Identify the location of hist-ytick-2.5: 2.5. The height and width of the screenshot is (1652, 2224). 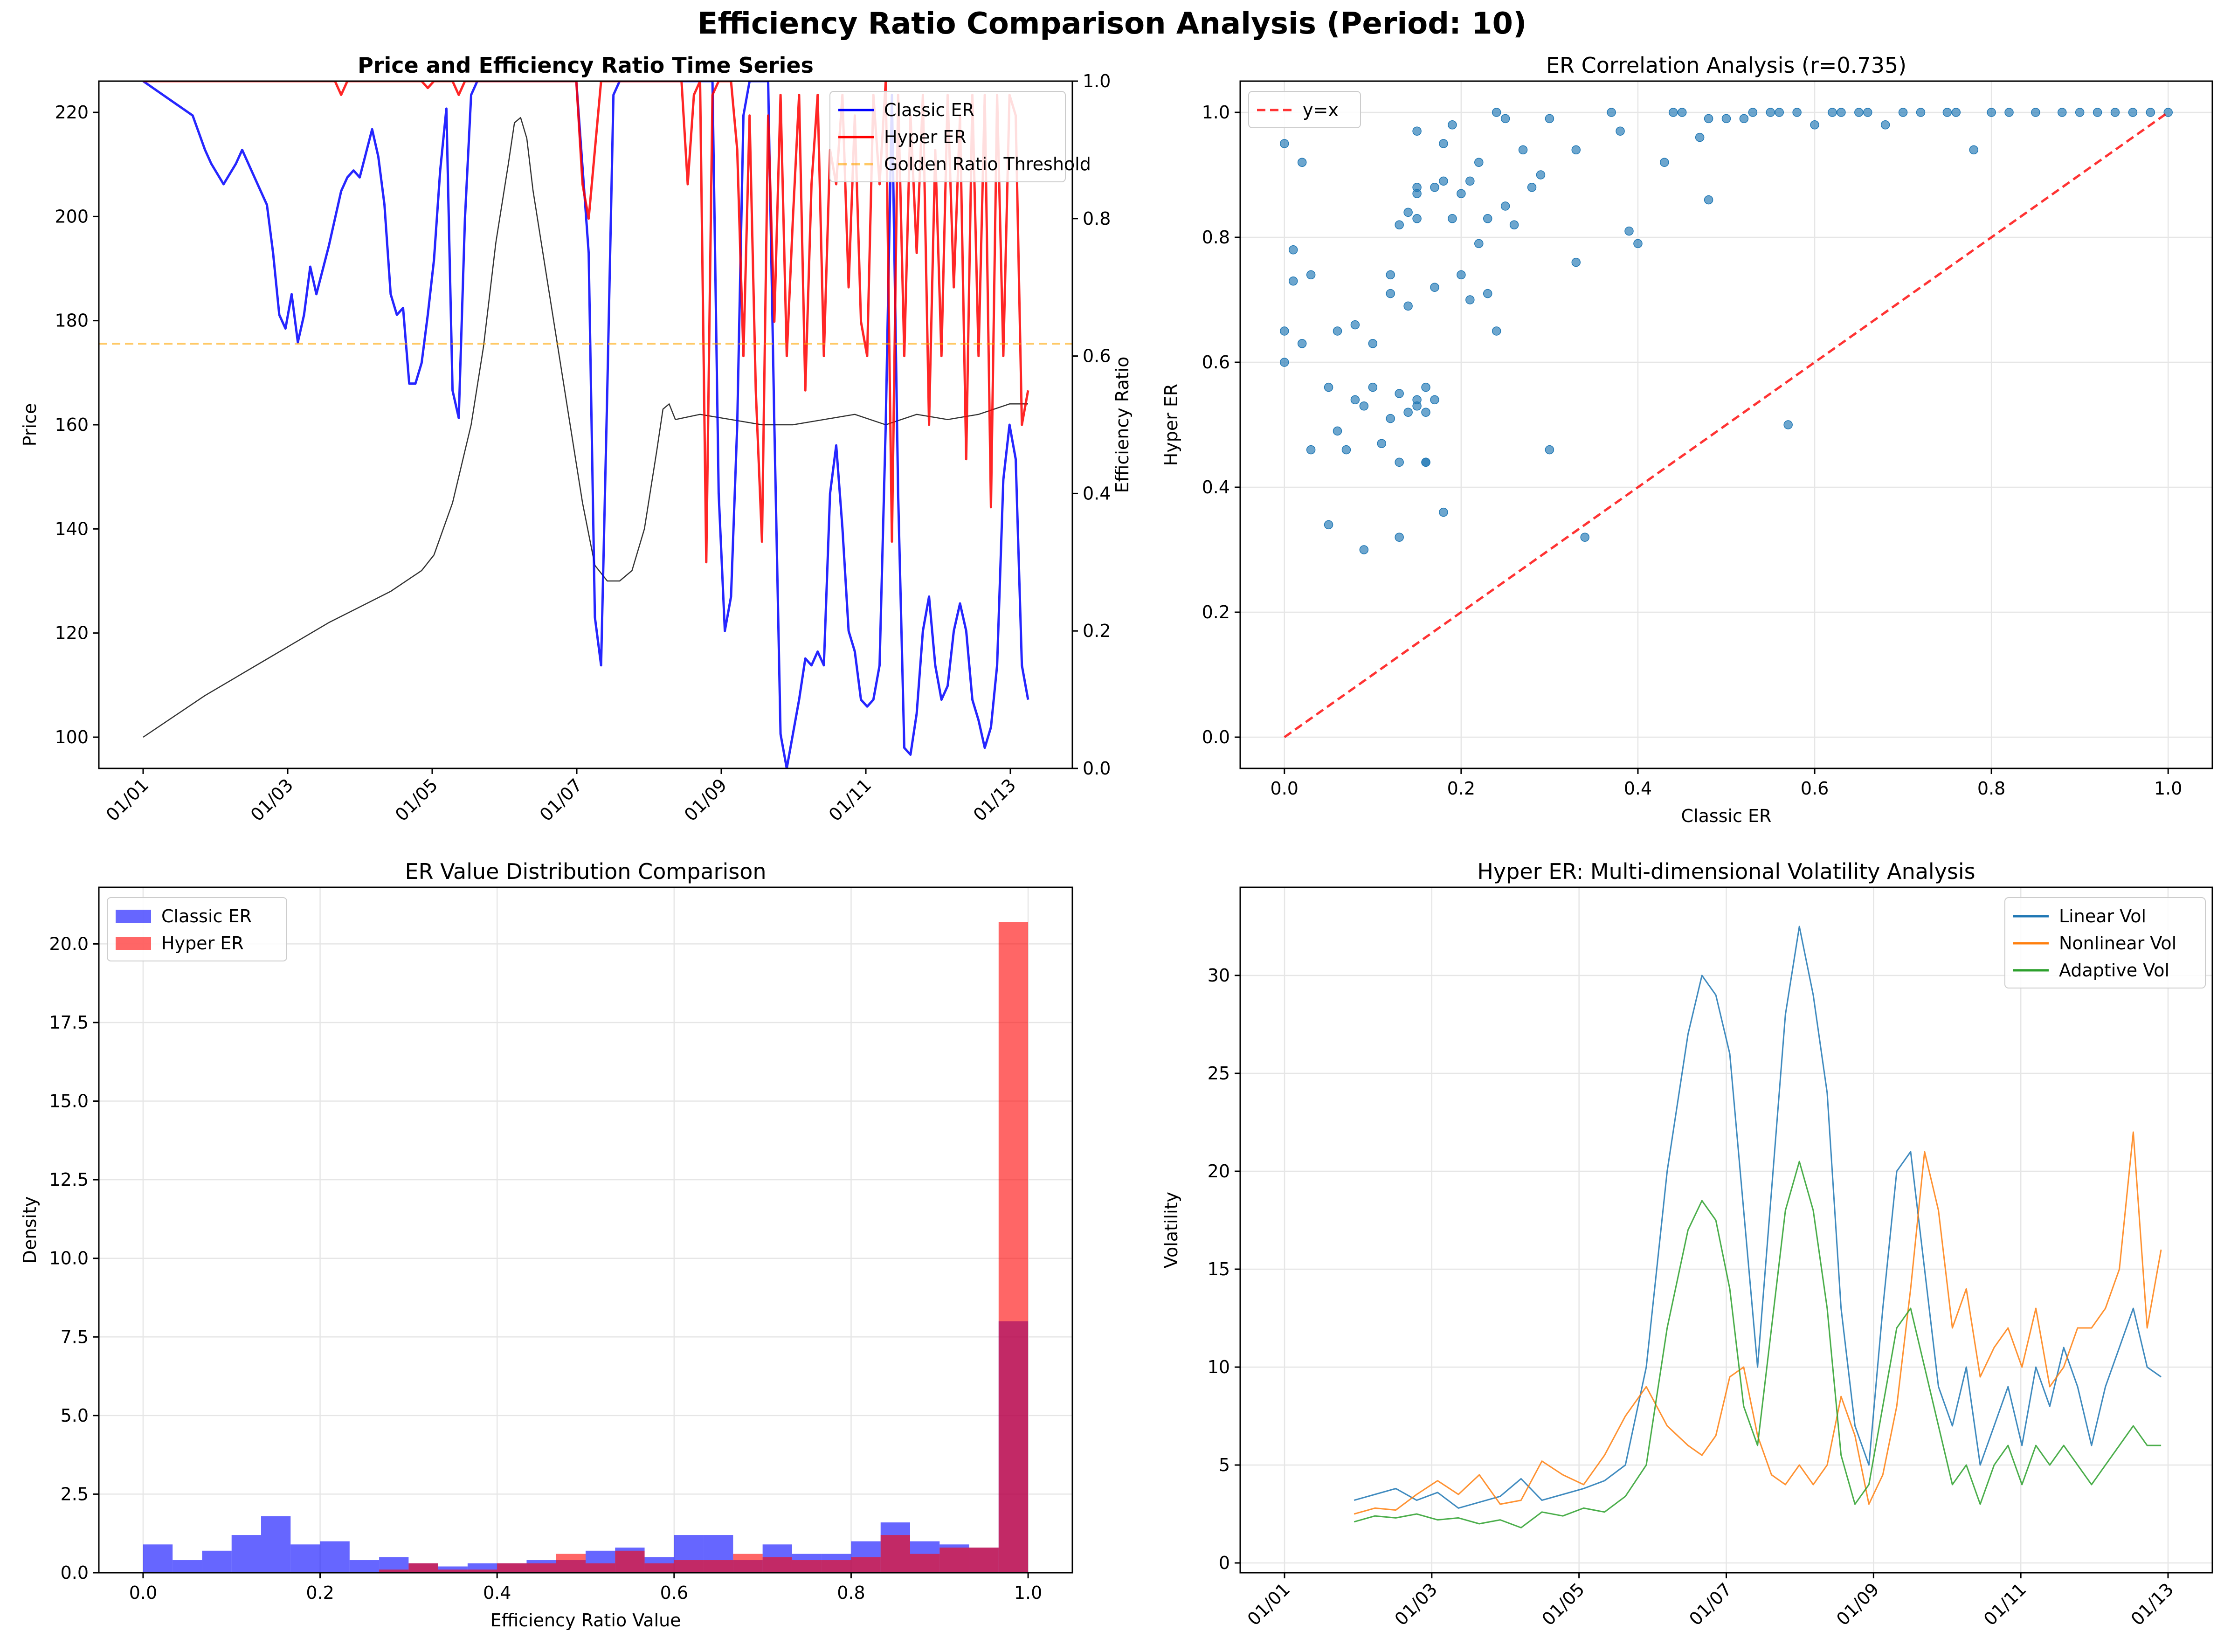
(75, 1494).